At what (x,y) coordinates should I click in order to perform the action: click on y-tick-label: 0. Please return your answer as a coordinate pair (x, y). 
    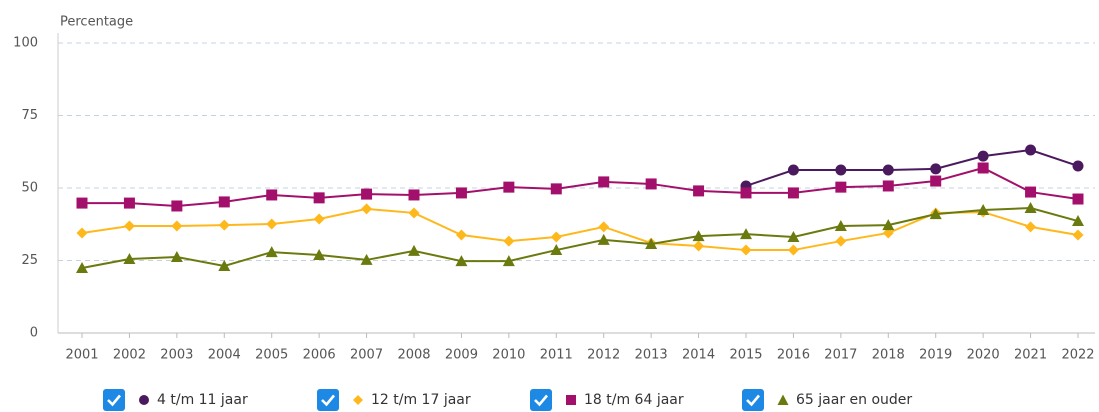
    Looking at the image, I should click on (34, 333).